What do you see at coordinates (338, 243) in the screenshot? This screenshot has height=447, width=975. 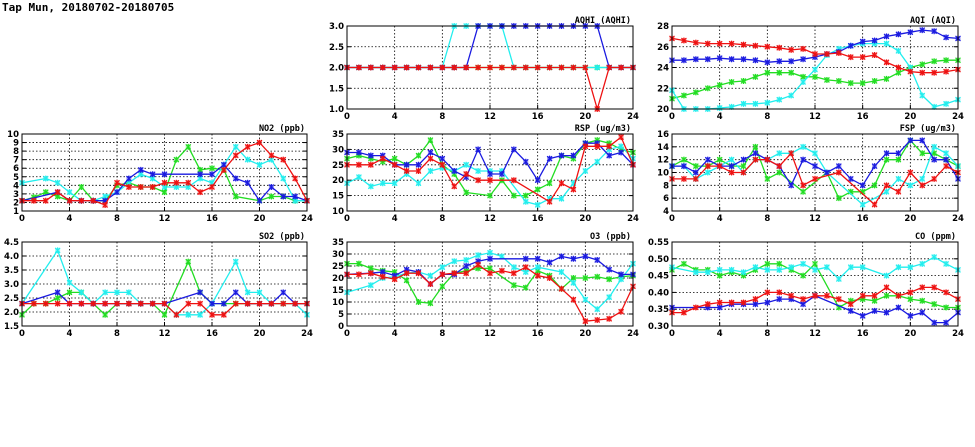 I see `y-tick-label: 35` at bounding box center [338, 243].